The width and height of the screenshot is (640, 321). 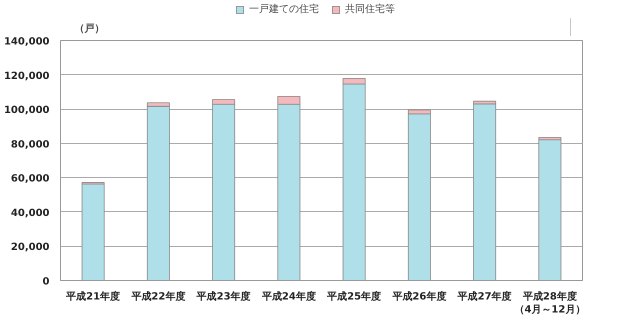 What do you see at coordinates (89, 29) in the screenshot?
I see `y-axis-title: （戸）` at bounding box center [89, 29].